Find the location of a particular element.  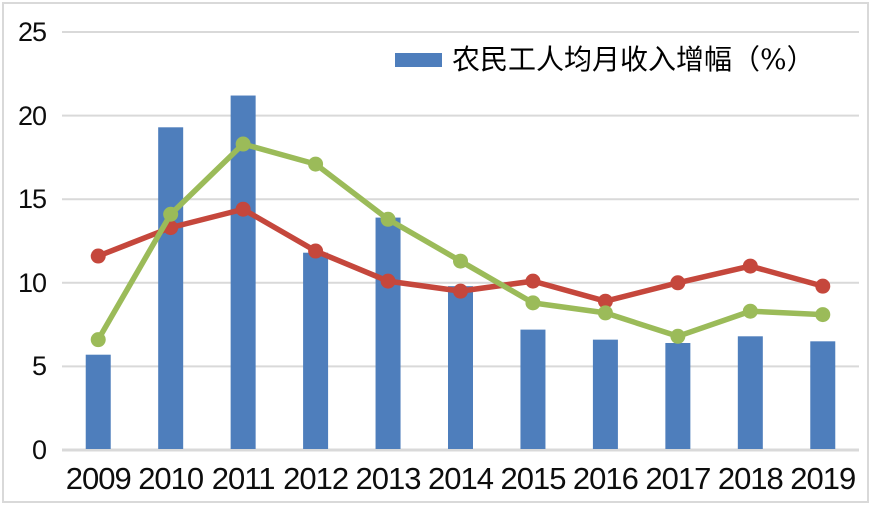

y-axis-tick-label: 15 is located at coordinates (32, 199).